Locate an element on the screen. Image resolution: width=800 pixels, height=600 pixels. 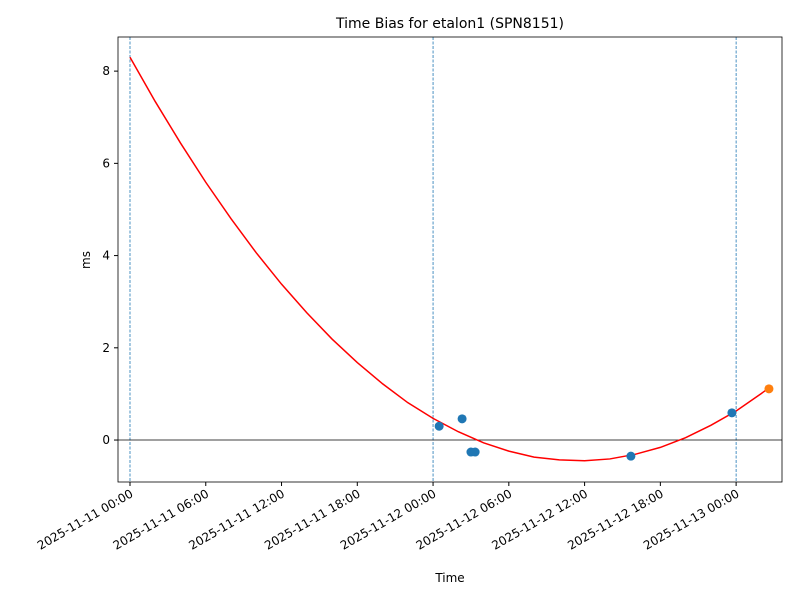
y-tick-label: 4 is located at coordinates (106, 256).